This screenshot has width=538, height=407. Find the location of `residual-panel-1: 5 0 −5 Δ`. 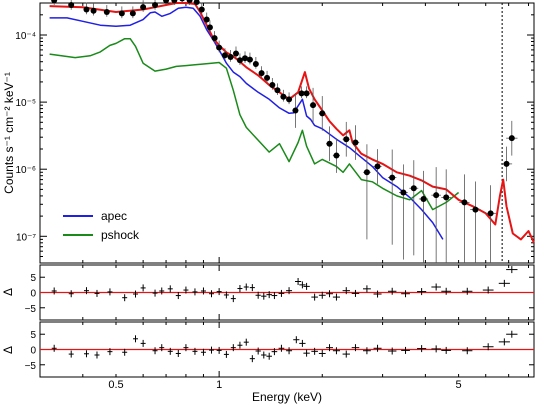

residual-panel-1: 5 0 −5 Δ is located at coordinates (268, 292).